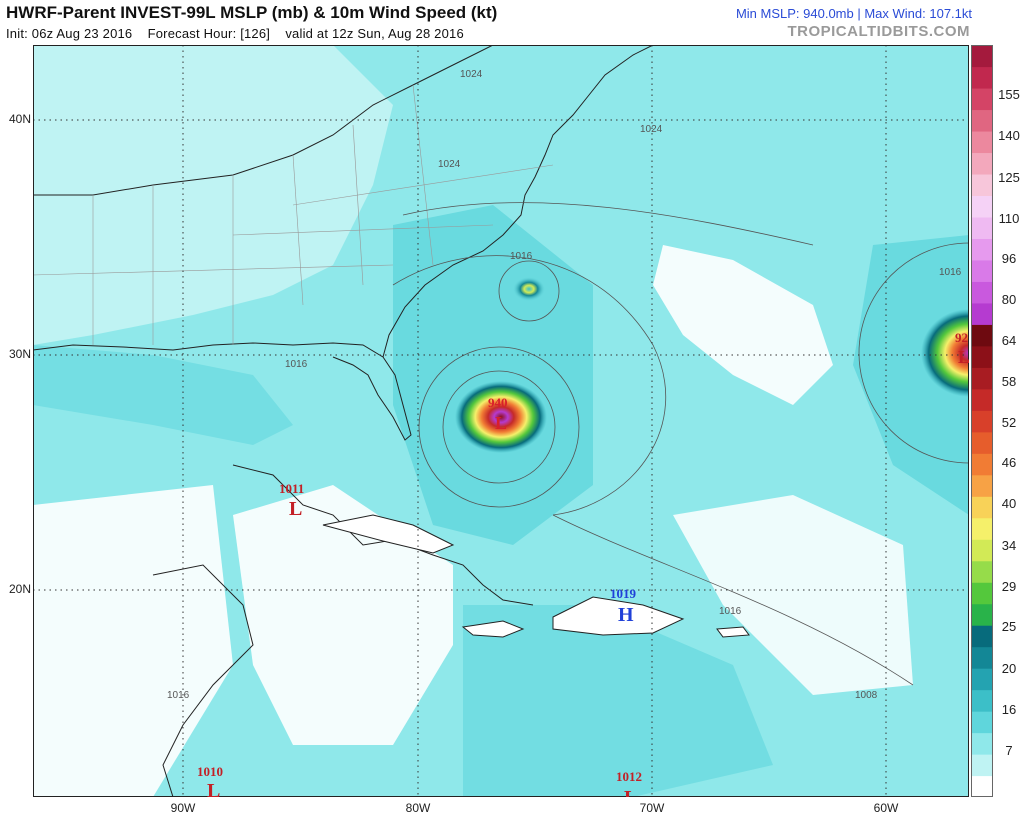 This screenshot has height=817, width=1024. I want to click on colorbar-level-label: 29, so click(1009, 586).